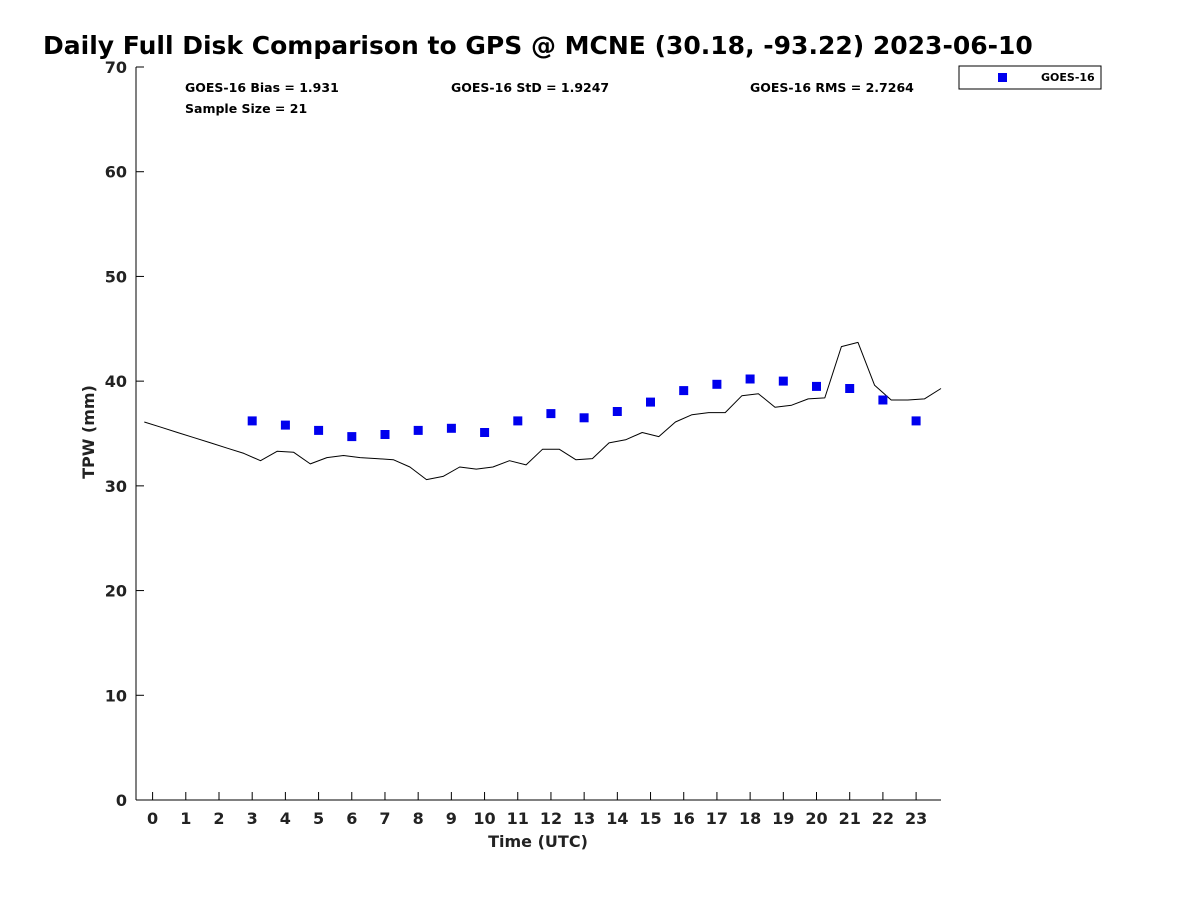 The height and width of the screenshot is (900, 1200). Describe the element at coordinates (124, 434) in the screenshot. I see `y-axis-ticks: 0 10 20 30 40 50 60 70` at that location.